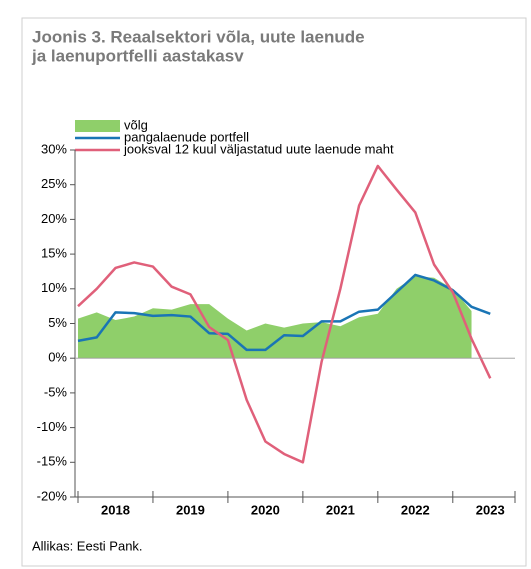  I want to click on x-tick-label: 2020, so click(265, 509).